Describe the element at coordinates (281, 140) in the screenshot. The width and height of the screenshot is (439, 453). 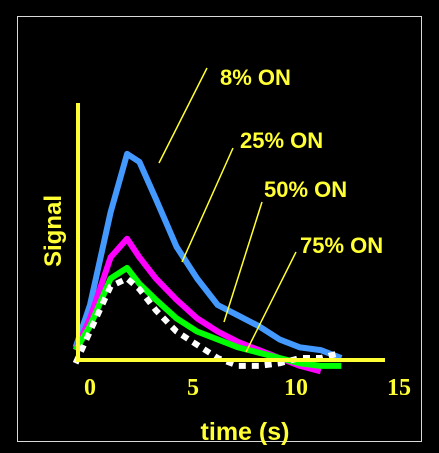
I see `annotation-label-2: 25% ON` at that location.